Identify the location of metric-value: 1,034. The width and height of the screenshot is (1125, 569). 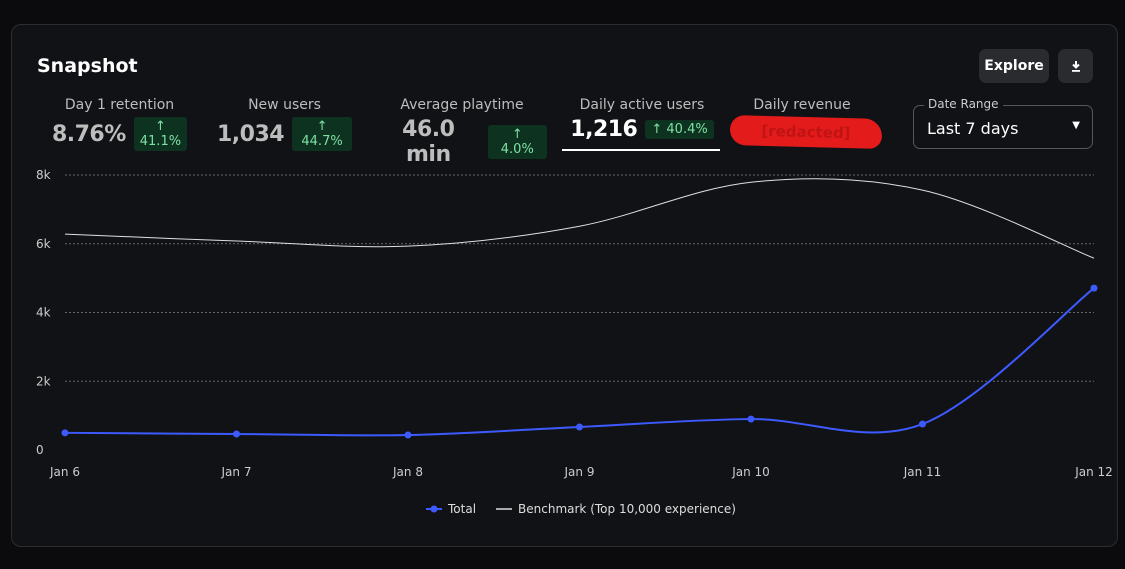
(251, 134).